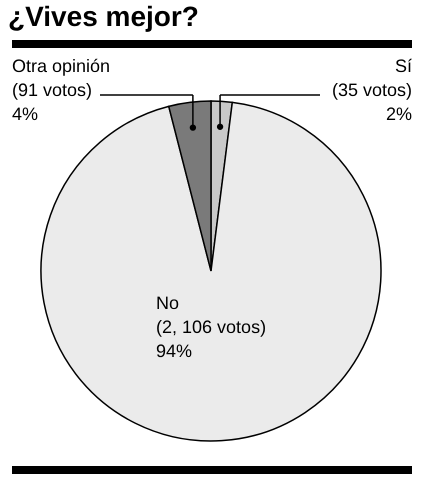 This screenshot has height=500, width=425. Describe the element at coordinates (61, 66) in the screenshot. I see `slice-label: Otra opinión` at that location.